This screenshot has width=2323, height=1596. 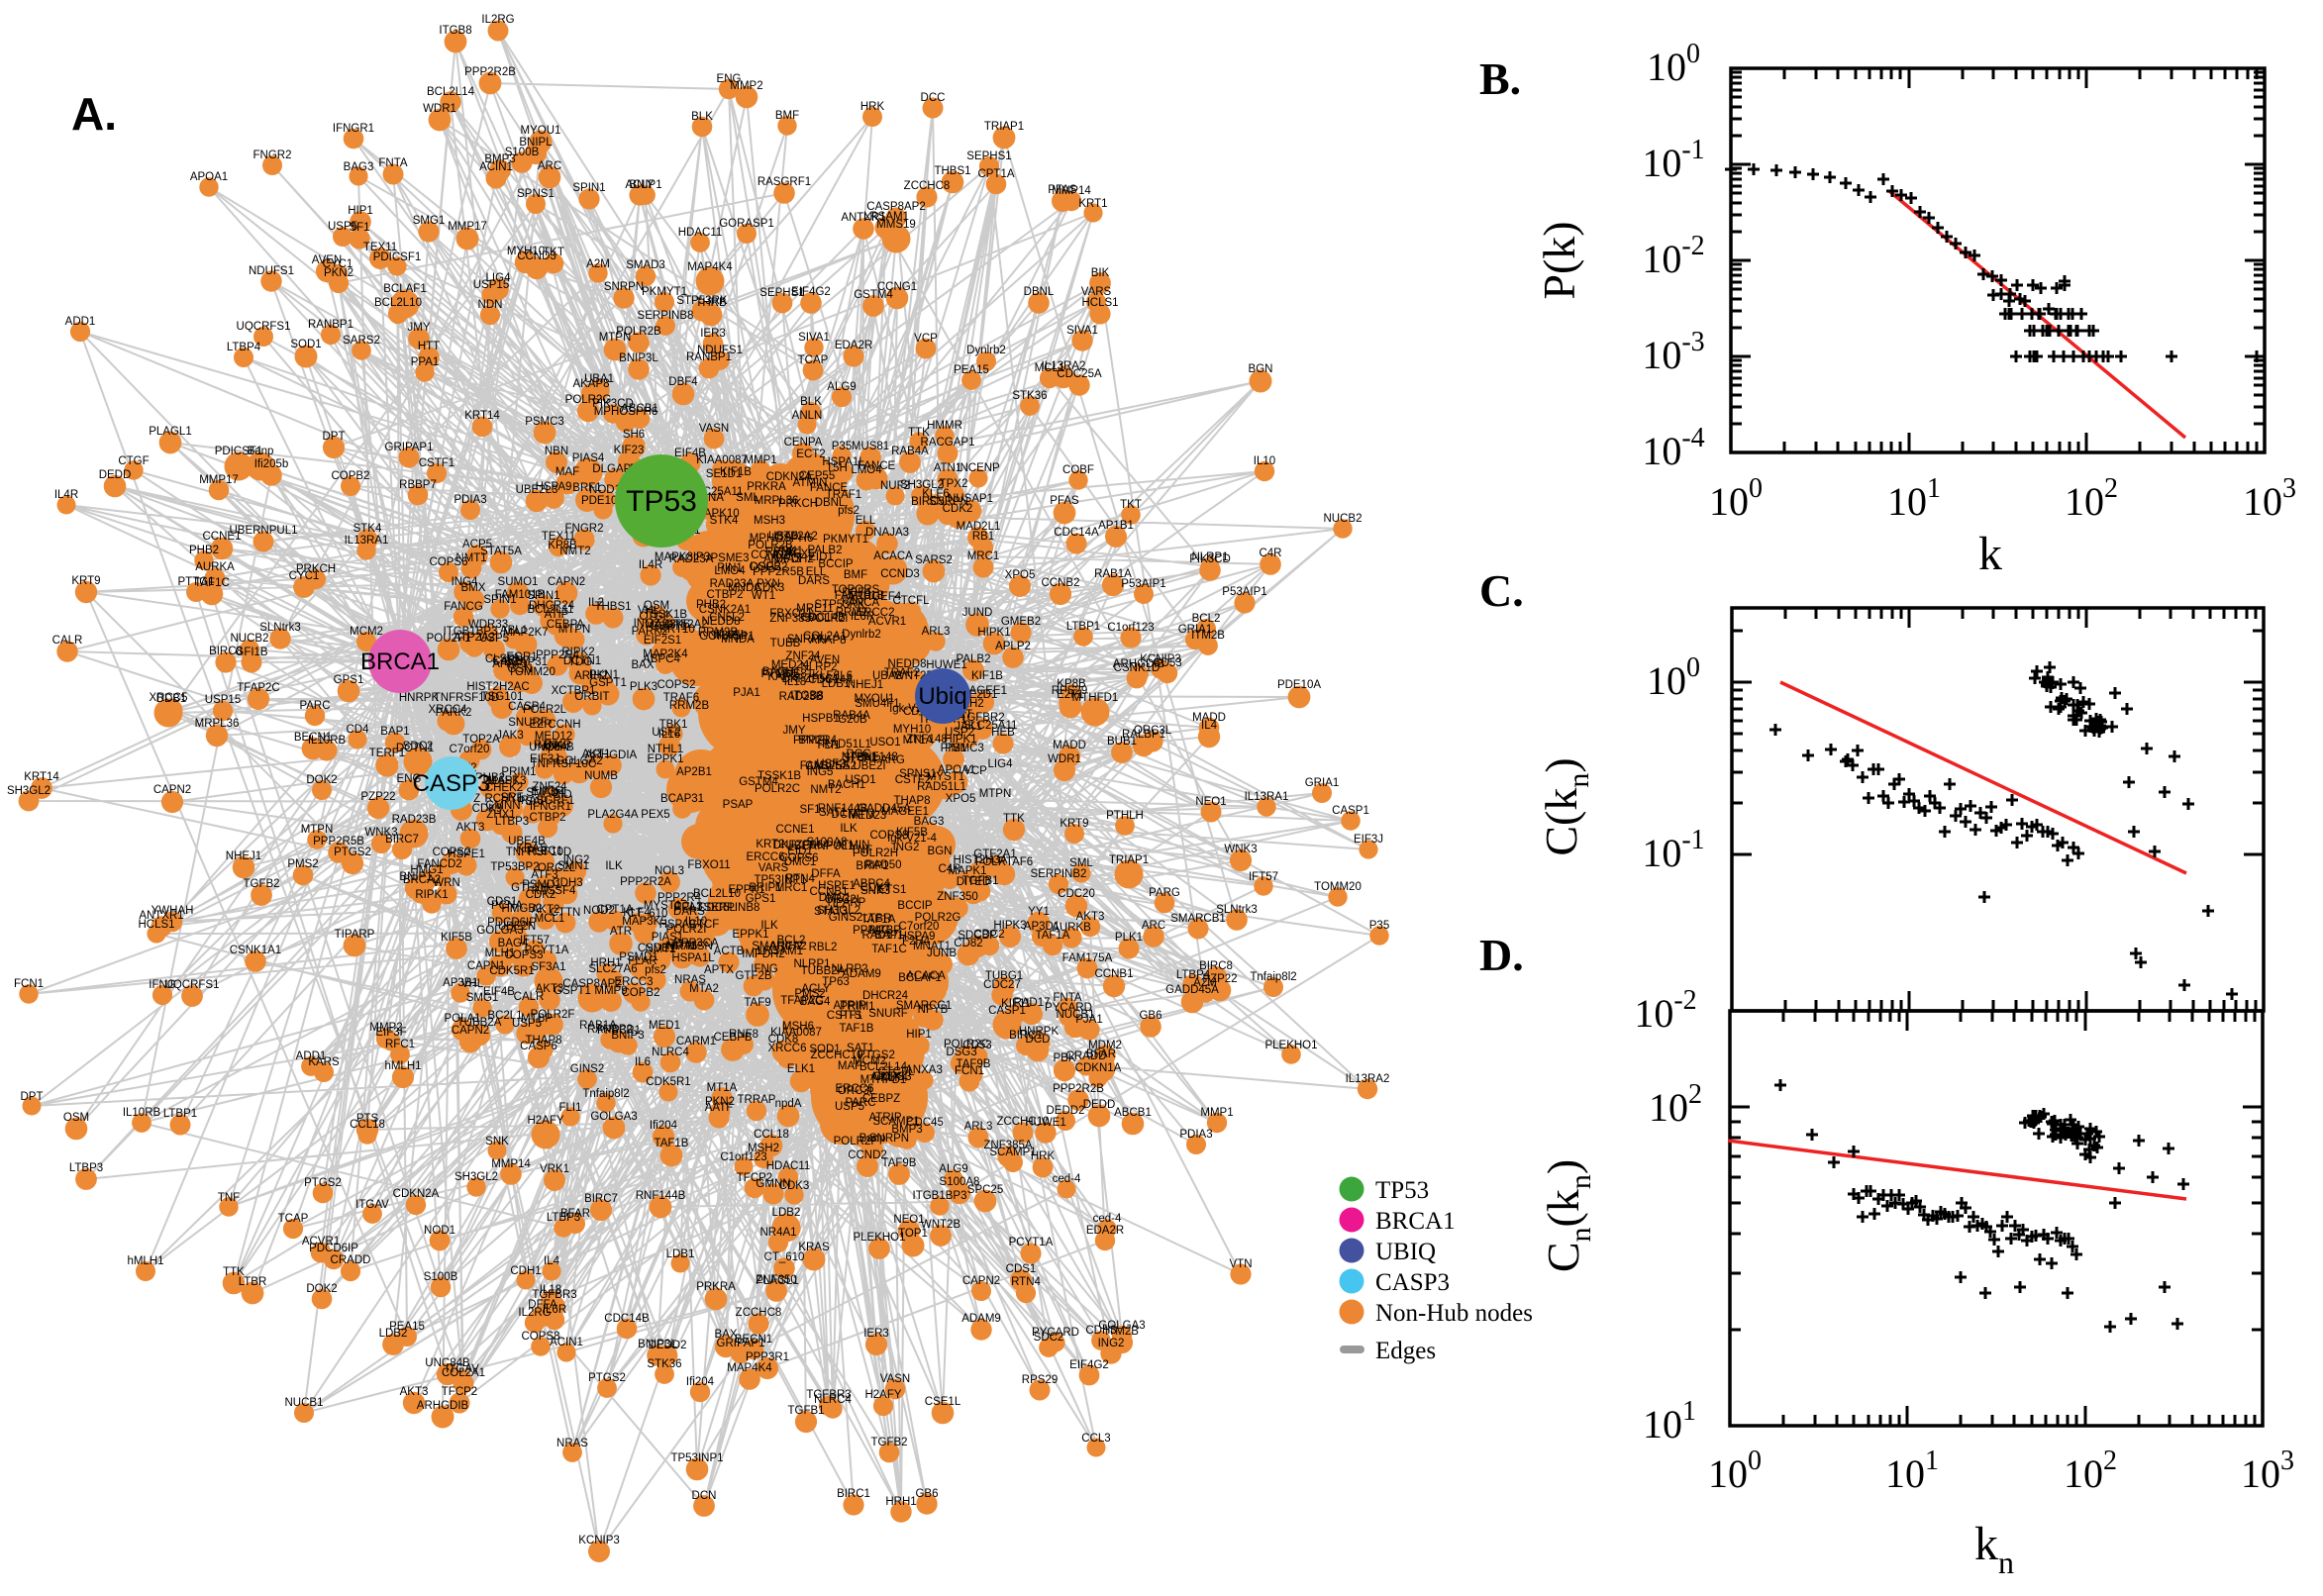 I want to click on svg-text: SERPINB2, so click(x=1059, y=874).